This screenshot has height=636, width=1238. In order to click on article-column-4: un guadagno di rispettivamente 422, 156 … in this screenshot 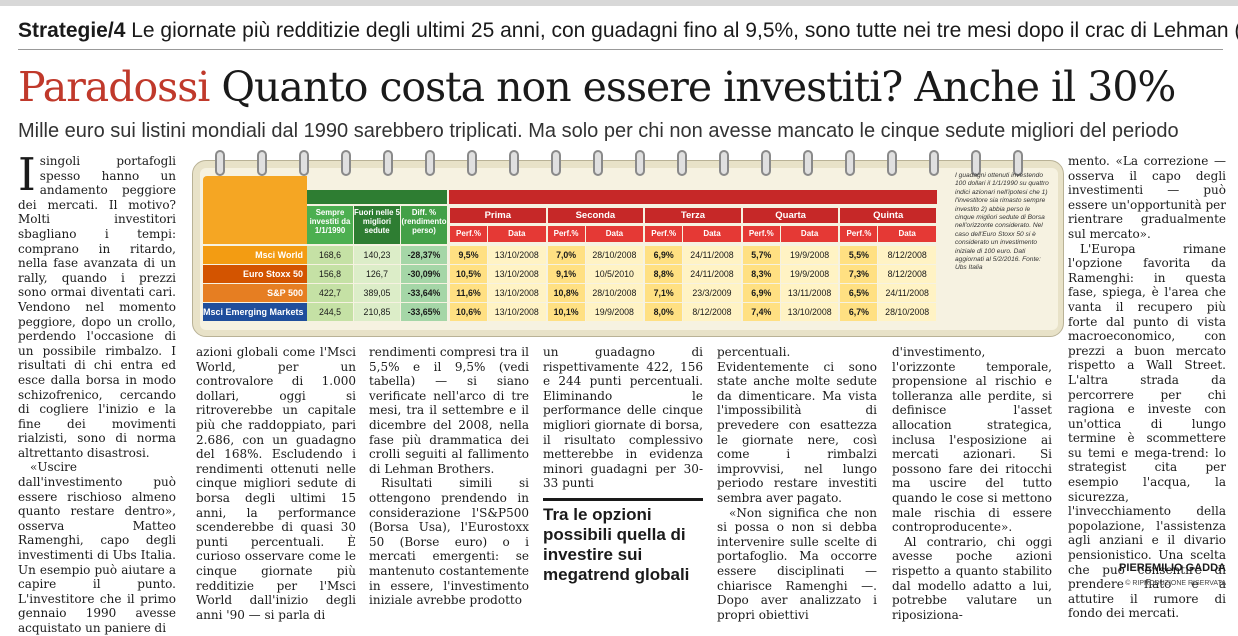, I will do `click(623, 417)`.